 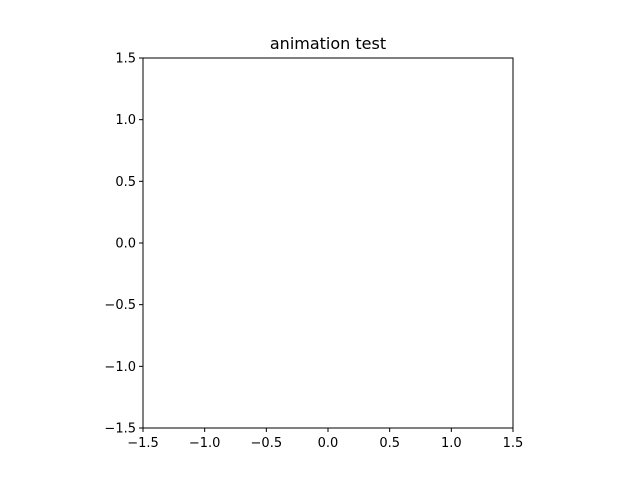 I want to click on x-tick-label: 1.0, so click(x=451, y=443).